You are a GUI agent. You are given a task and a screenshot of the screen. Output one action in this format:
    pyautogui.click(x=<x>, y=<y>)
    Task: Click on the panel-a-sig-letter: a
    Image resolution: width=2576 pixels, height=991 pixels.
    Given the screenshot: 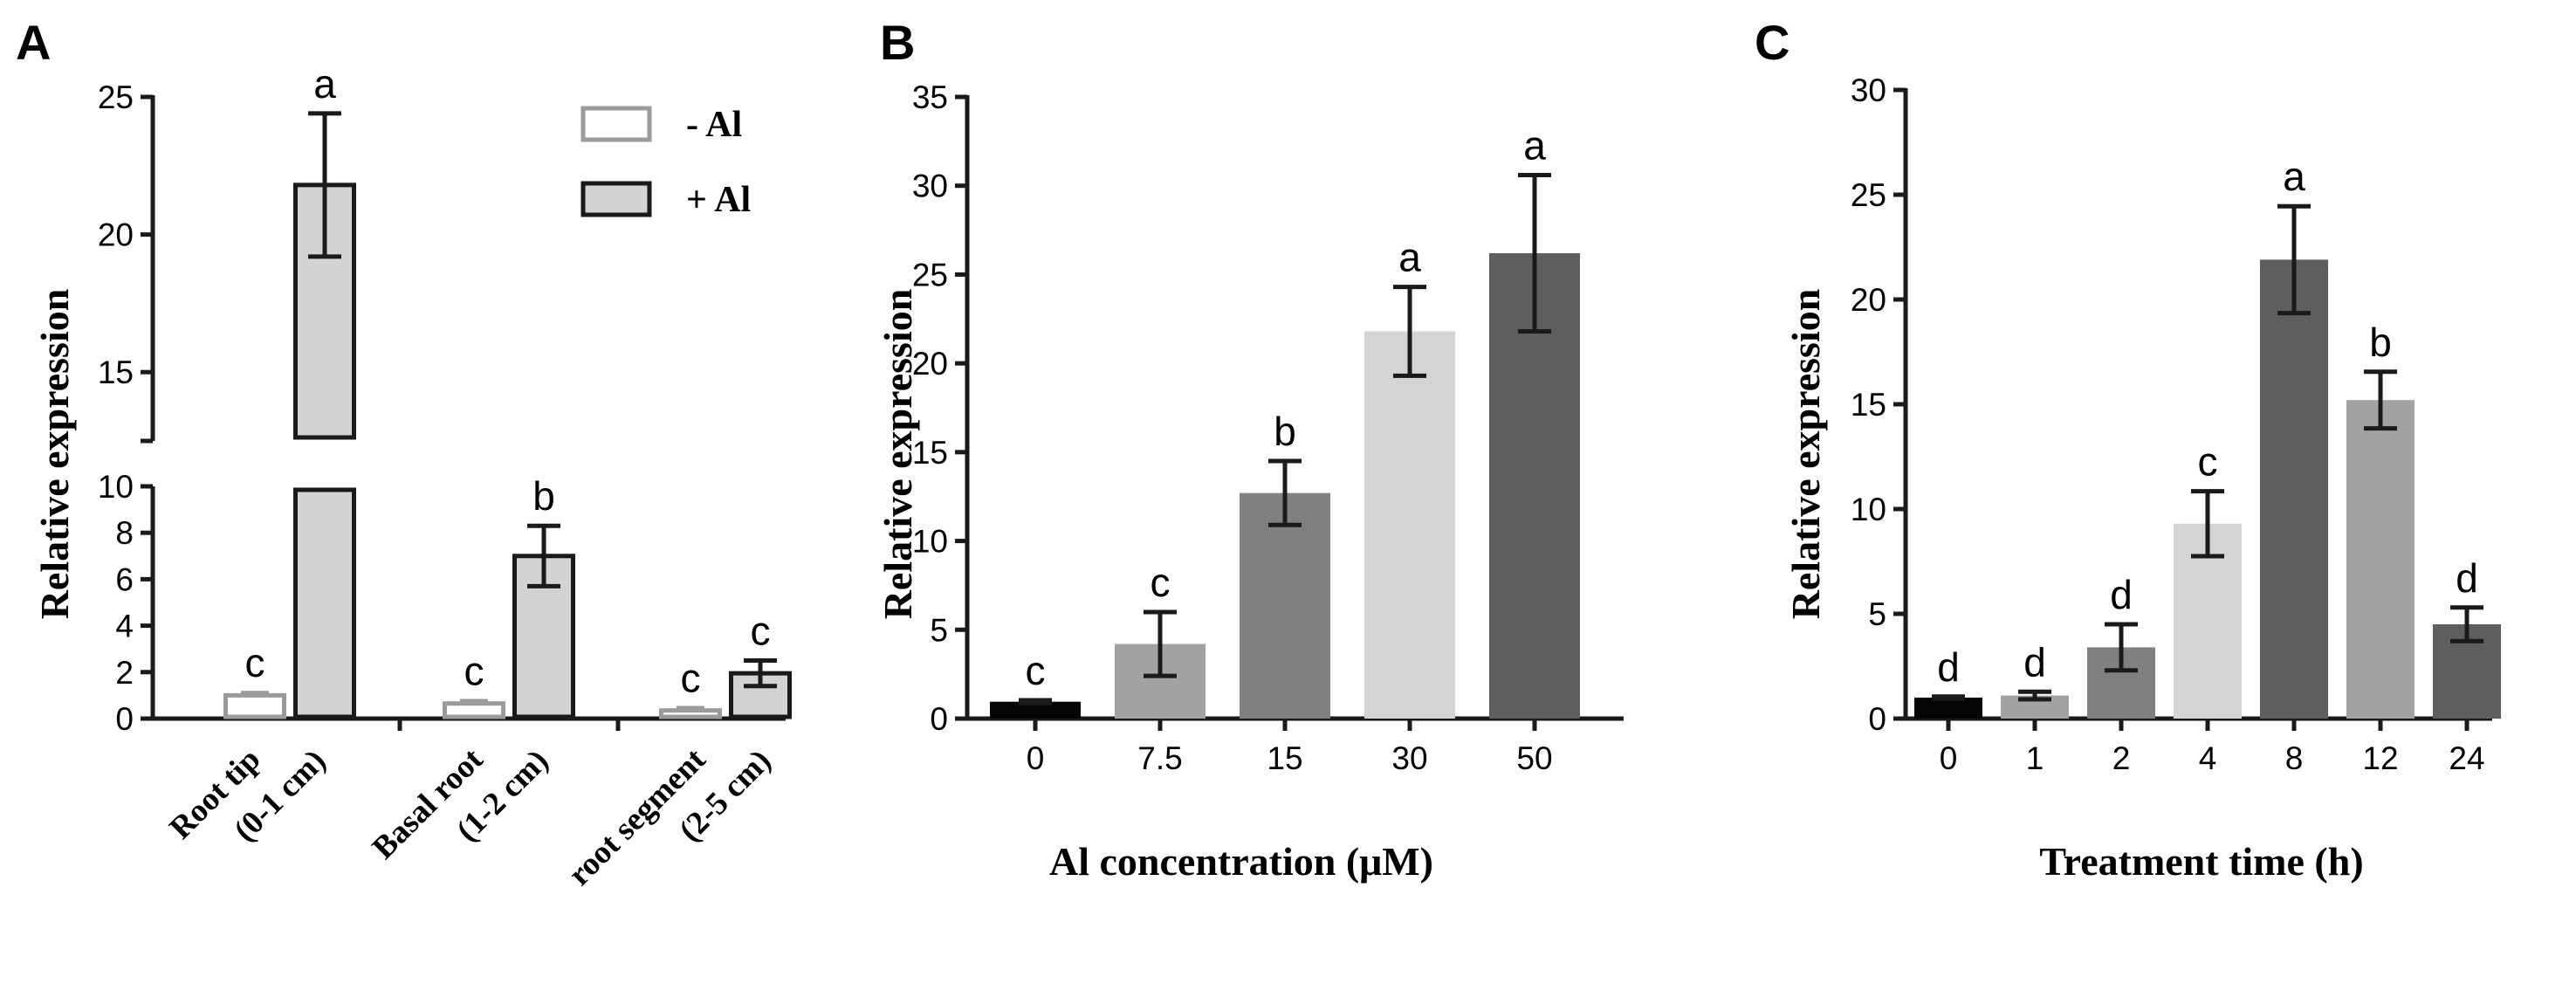 What is the action you would take?
    pyautogui.click(x=324, y=84)
    